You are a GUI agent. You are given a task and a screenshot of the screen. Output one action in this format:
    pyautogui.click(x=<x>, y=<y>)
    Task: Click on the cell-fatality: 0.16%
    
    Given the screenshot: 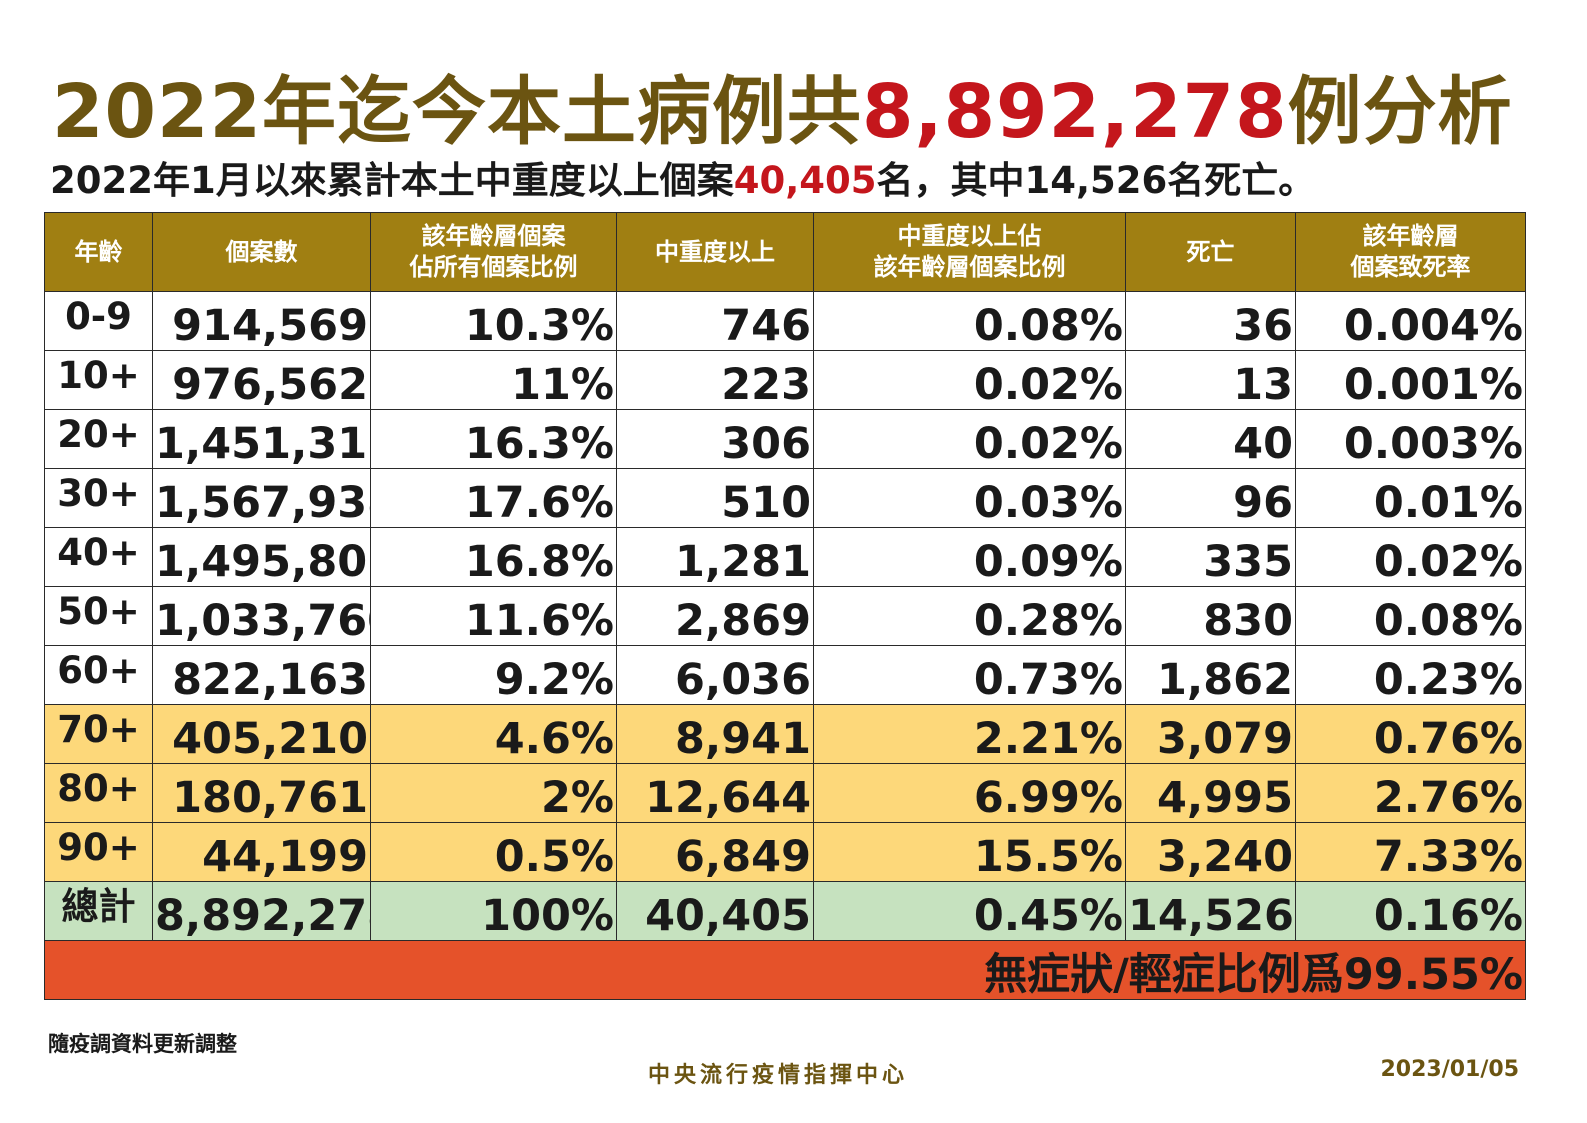 What is the action you would take?
    pyautogui.click(x=1410, y=911)
    